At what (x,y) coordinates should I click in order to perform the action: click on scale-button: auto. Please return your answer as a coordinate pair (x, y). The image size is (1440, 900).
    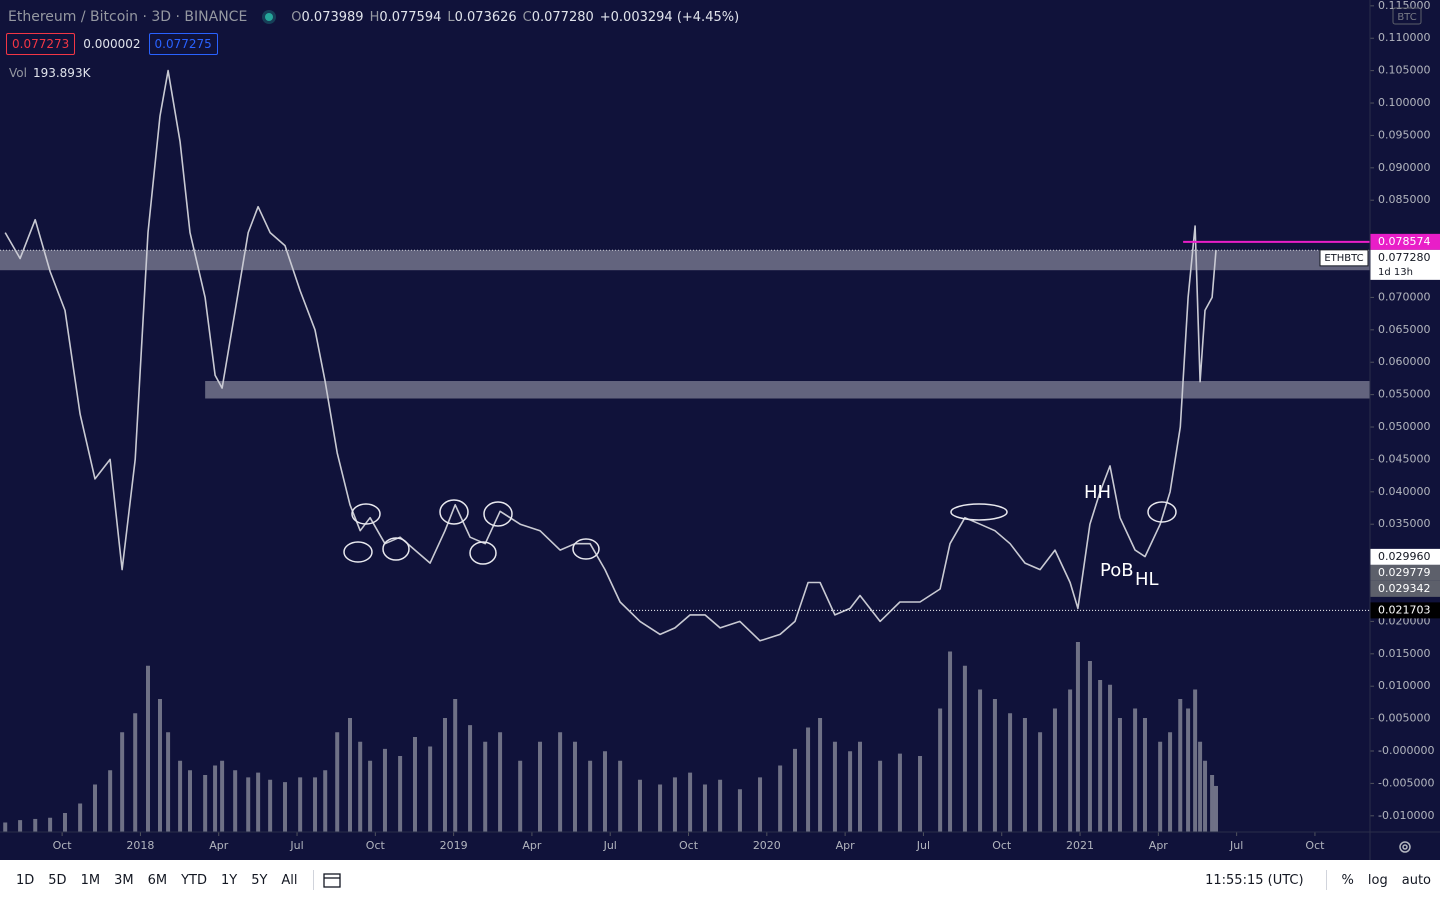
    Looking at the image, I should click on (1416, 880).